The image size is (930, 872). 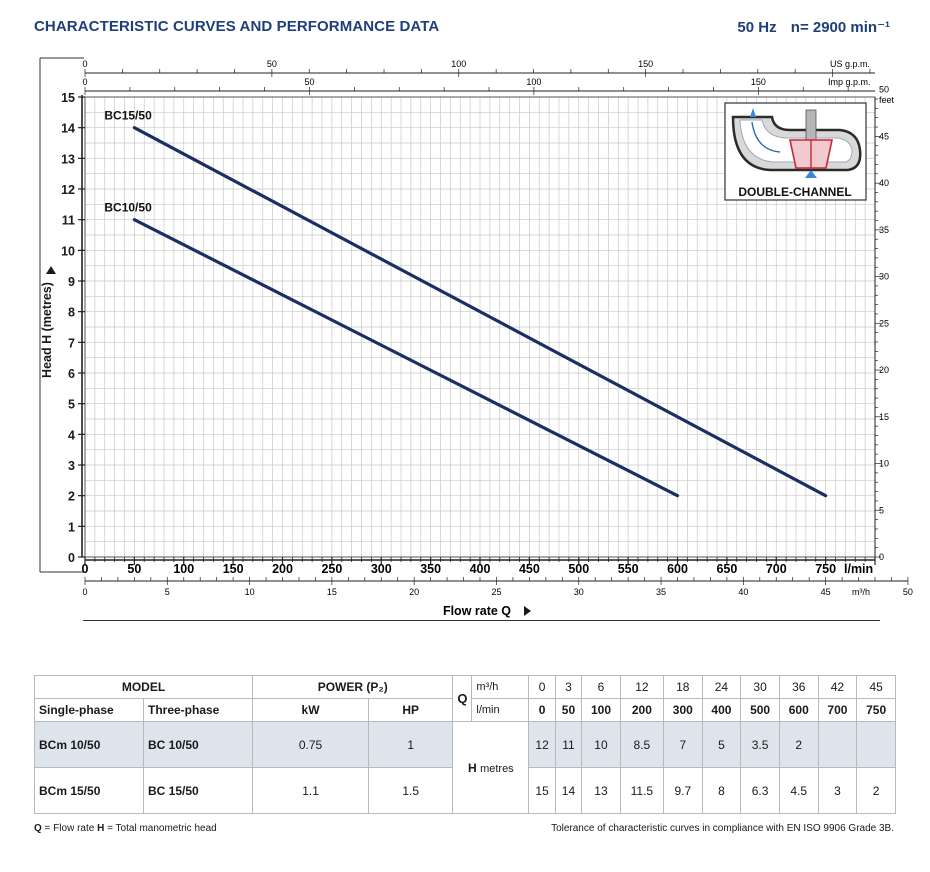 What do you see at coordinates (542, 687) in the screenshot?
I see `q-m3h-cell: 0` at bounding box center [542, 687].